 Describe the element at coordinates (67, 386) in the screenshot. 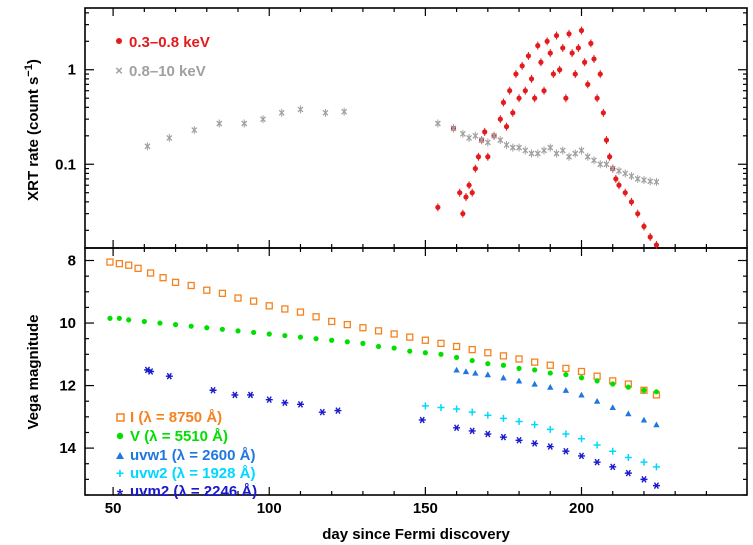

I see `y-tick-label: 12` at that location.